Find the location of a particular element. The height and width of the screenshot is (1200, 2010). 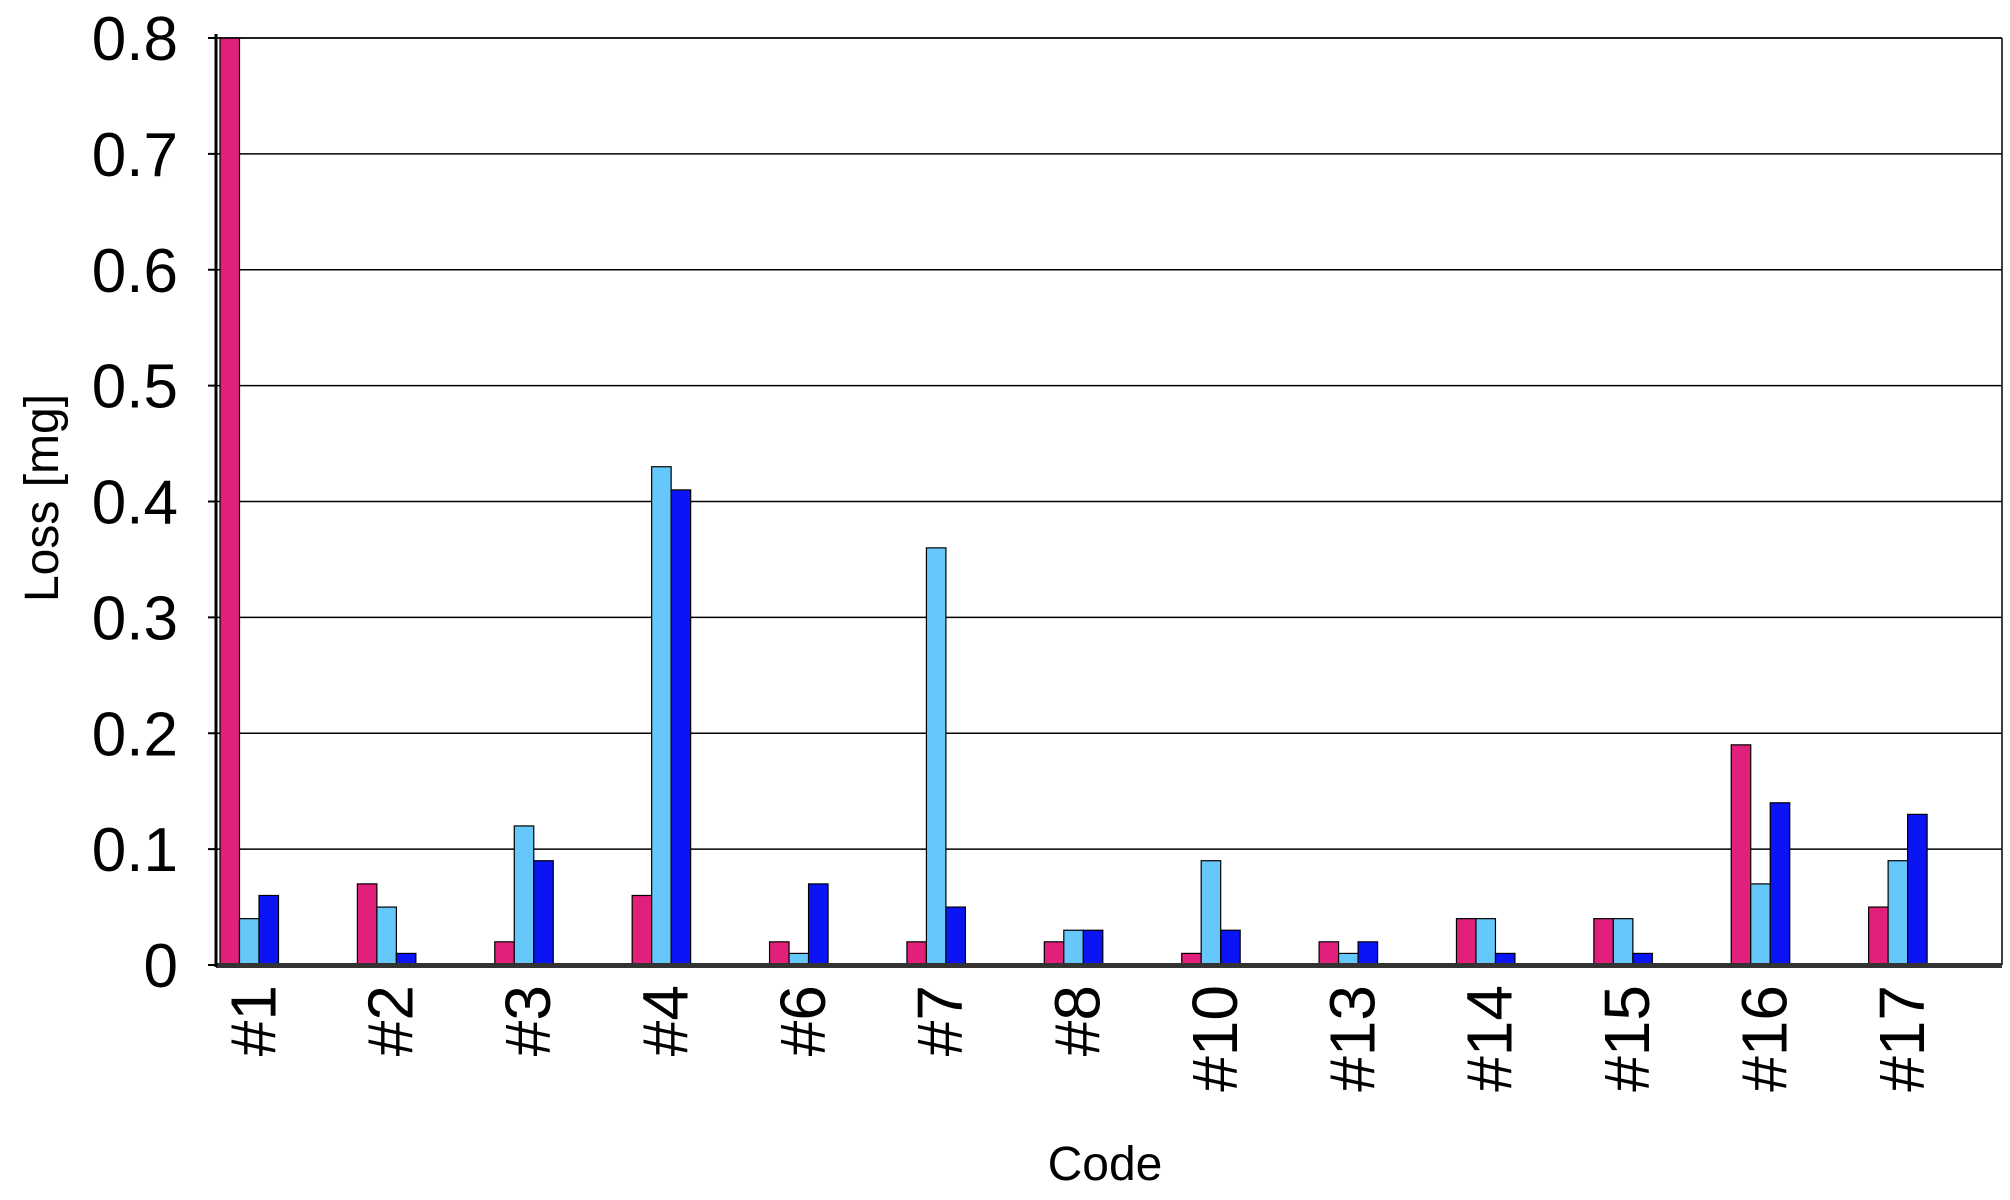

y-tick-label: 0.5 is located at coordinates (135, 387).